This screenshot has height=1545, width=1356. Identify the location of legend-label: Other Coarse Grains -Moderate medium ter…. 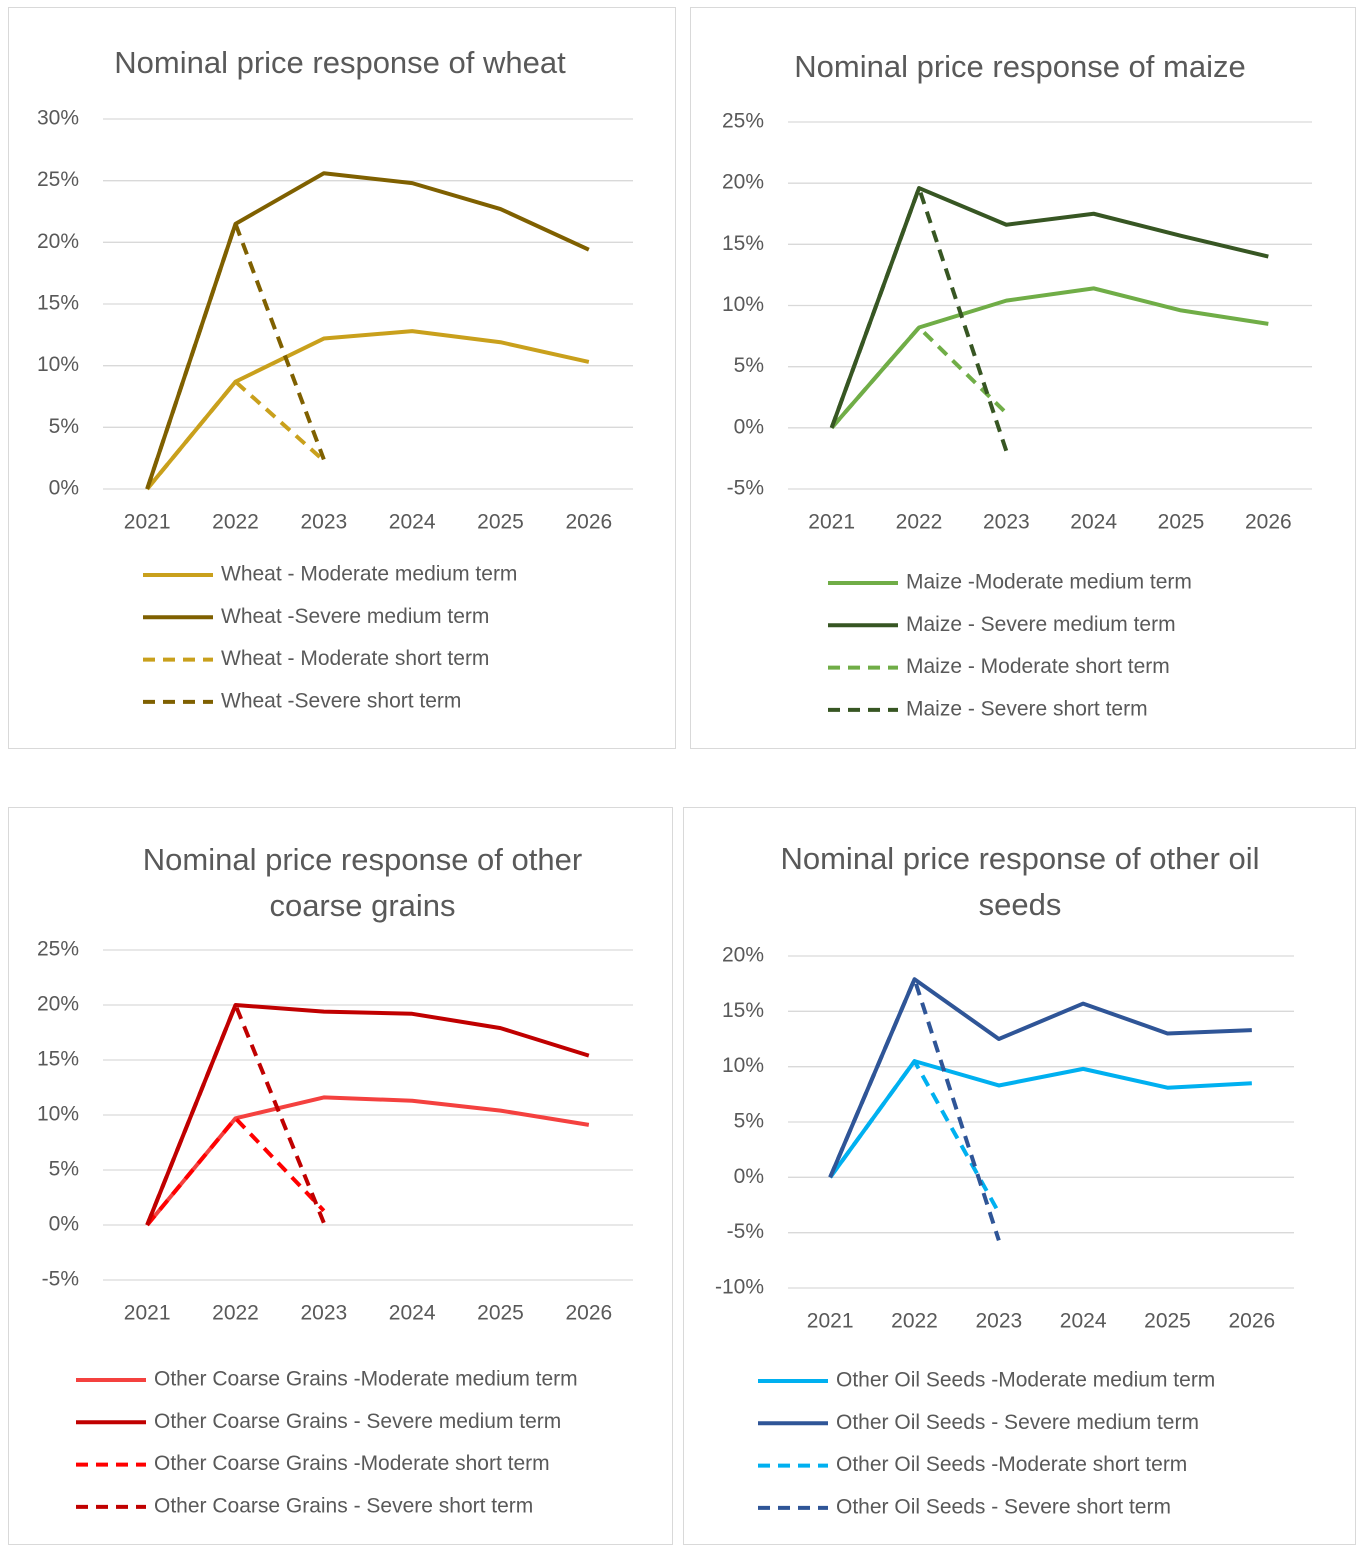
(366, 1379).